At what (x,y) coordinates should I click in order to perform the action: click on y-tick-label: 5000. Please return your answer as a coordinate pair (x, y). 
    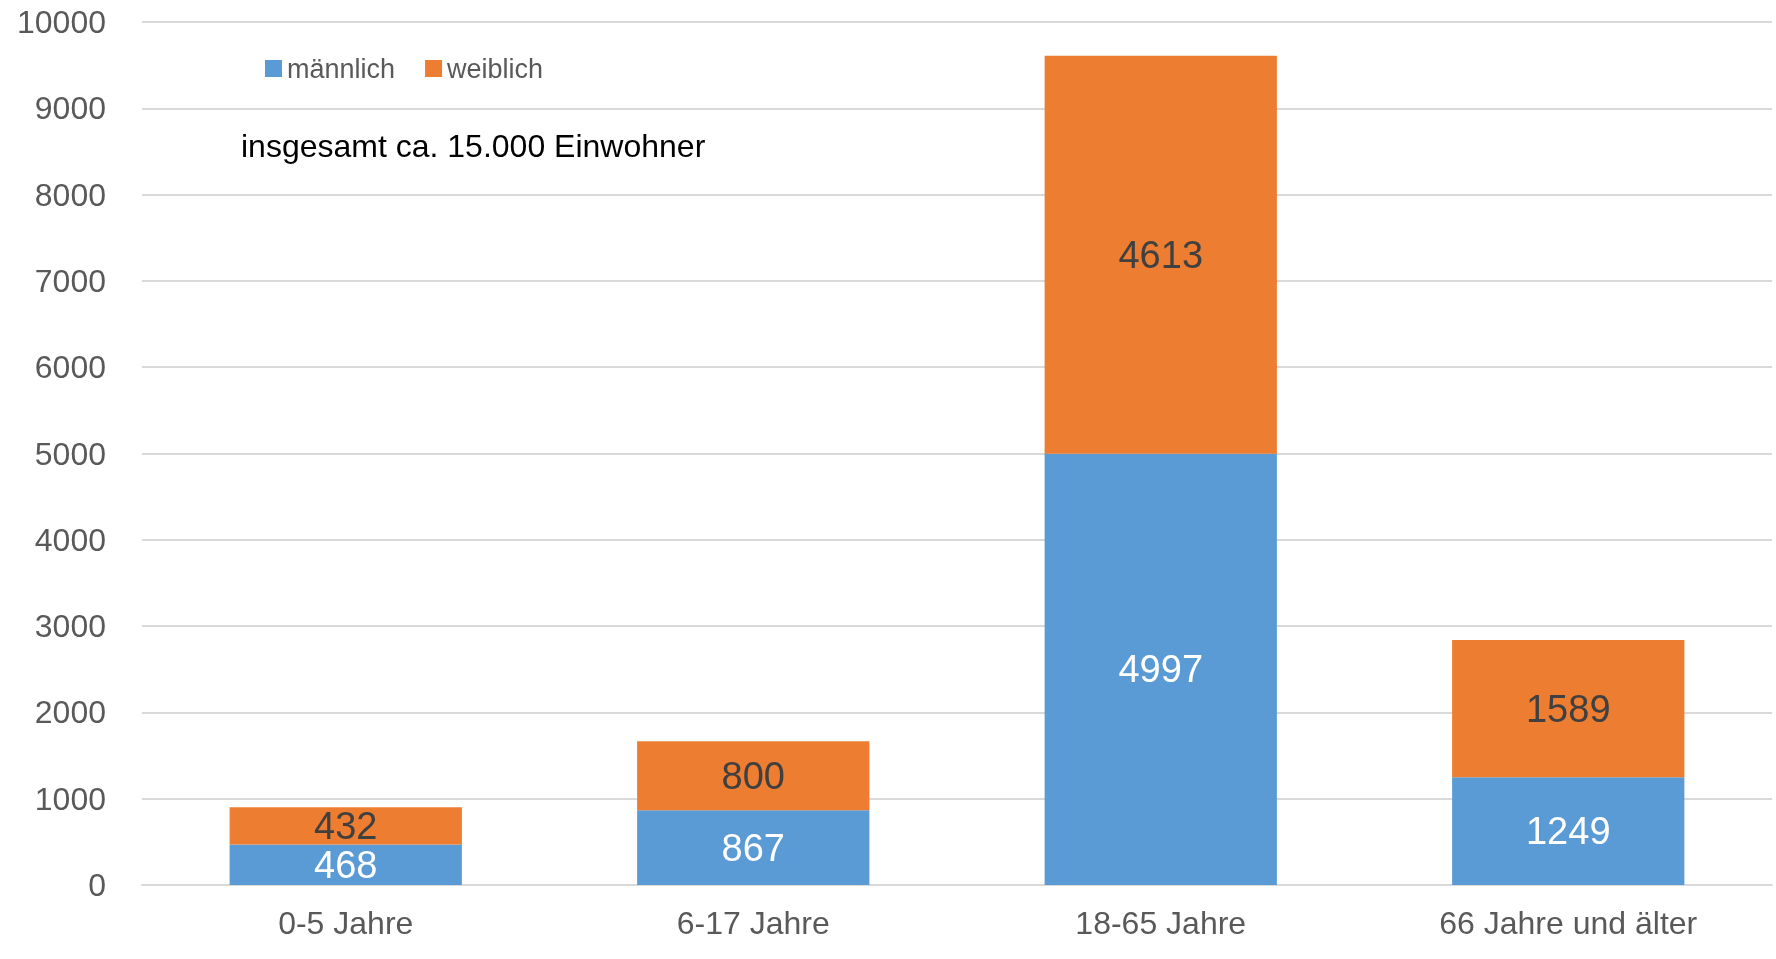
    Looking at the image, I should click on (70, 453).